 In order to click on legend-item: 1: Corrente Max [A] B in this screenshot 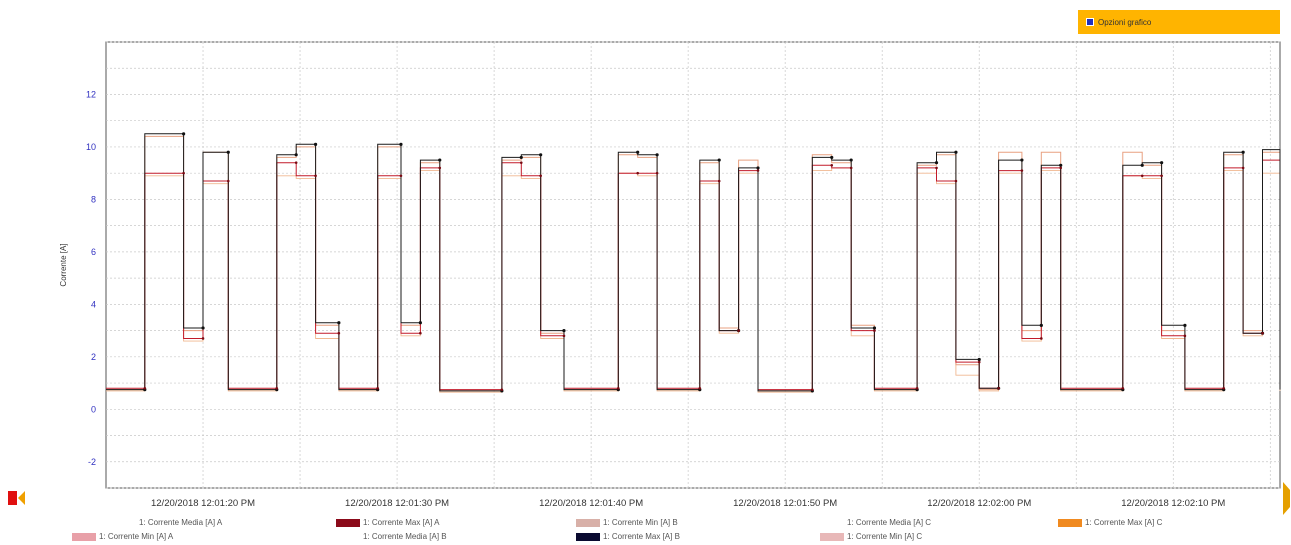, I will do `click(628, 536)`.